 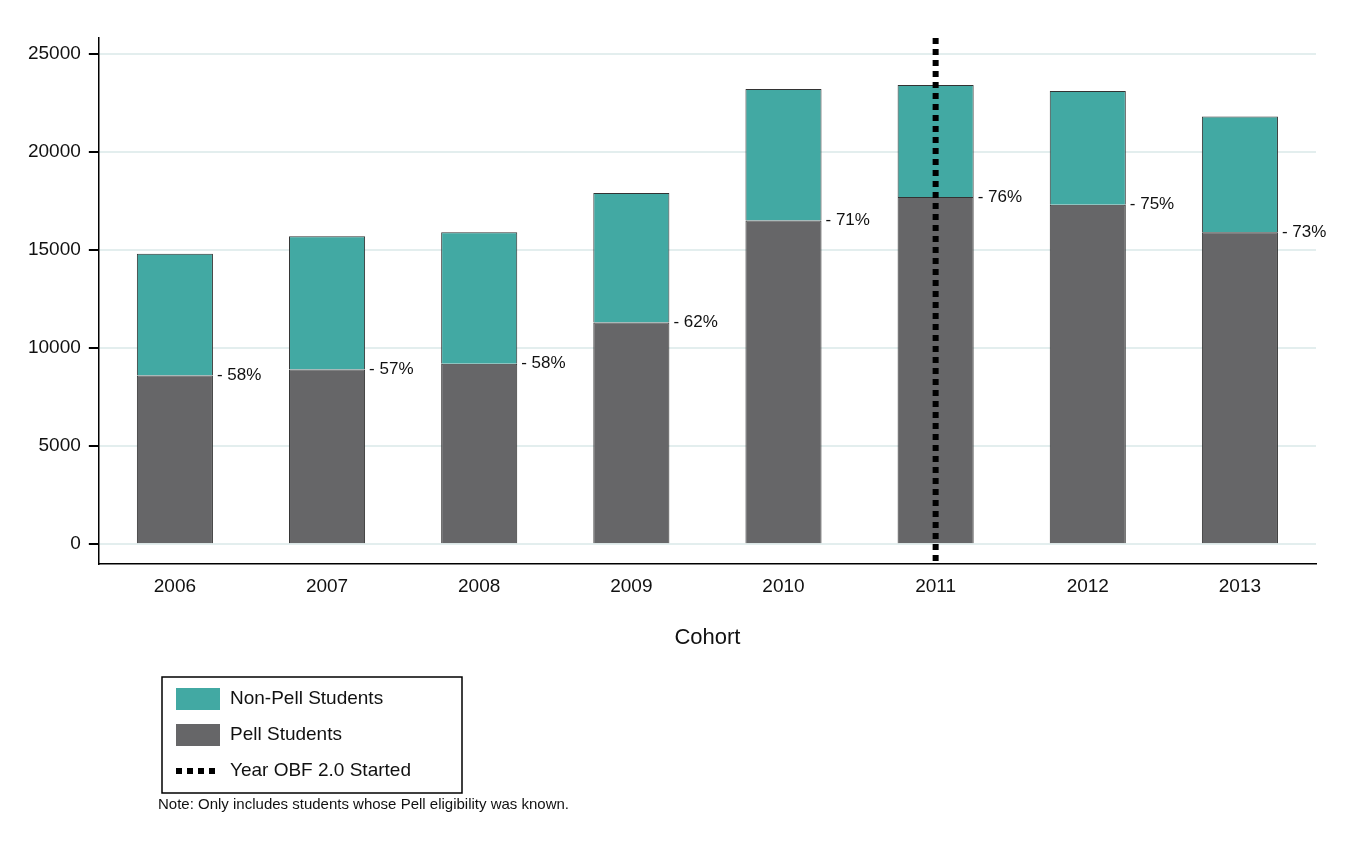 I want to click on annotation: - 73%, so click(x=1304, y=231).